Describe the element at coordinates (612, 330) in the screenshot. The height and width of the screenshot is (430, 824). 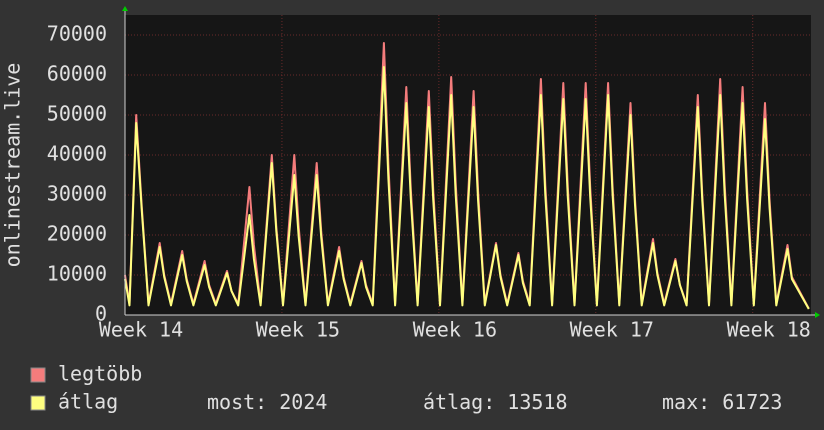
I see `x-tick-label: Week 17` at that location.